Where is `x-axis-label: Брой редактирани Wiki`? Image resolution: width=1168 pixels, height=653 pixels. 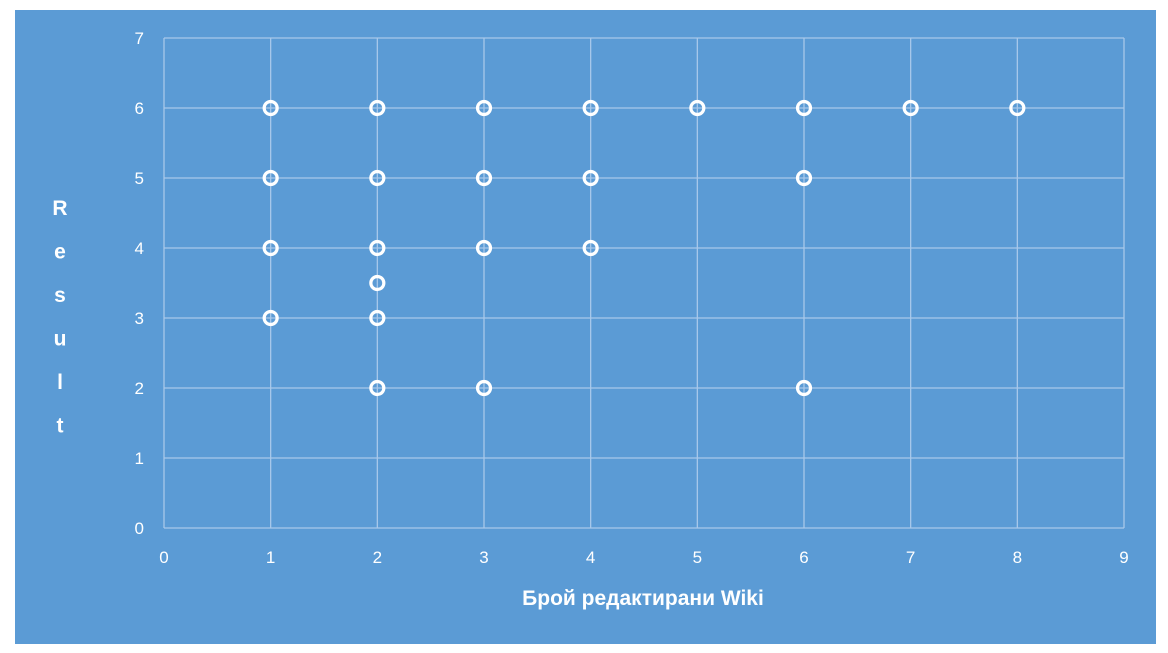
x-axis-label: Брой редактирани Wiki is located at coordinates (643, 598).